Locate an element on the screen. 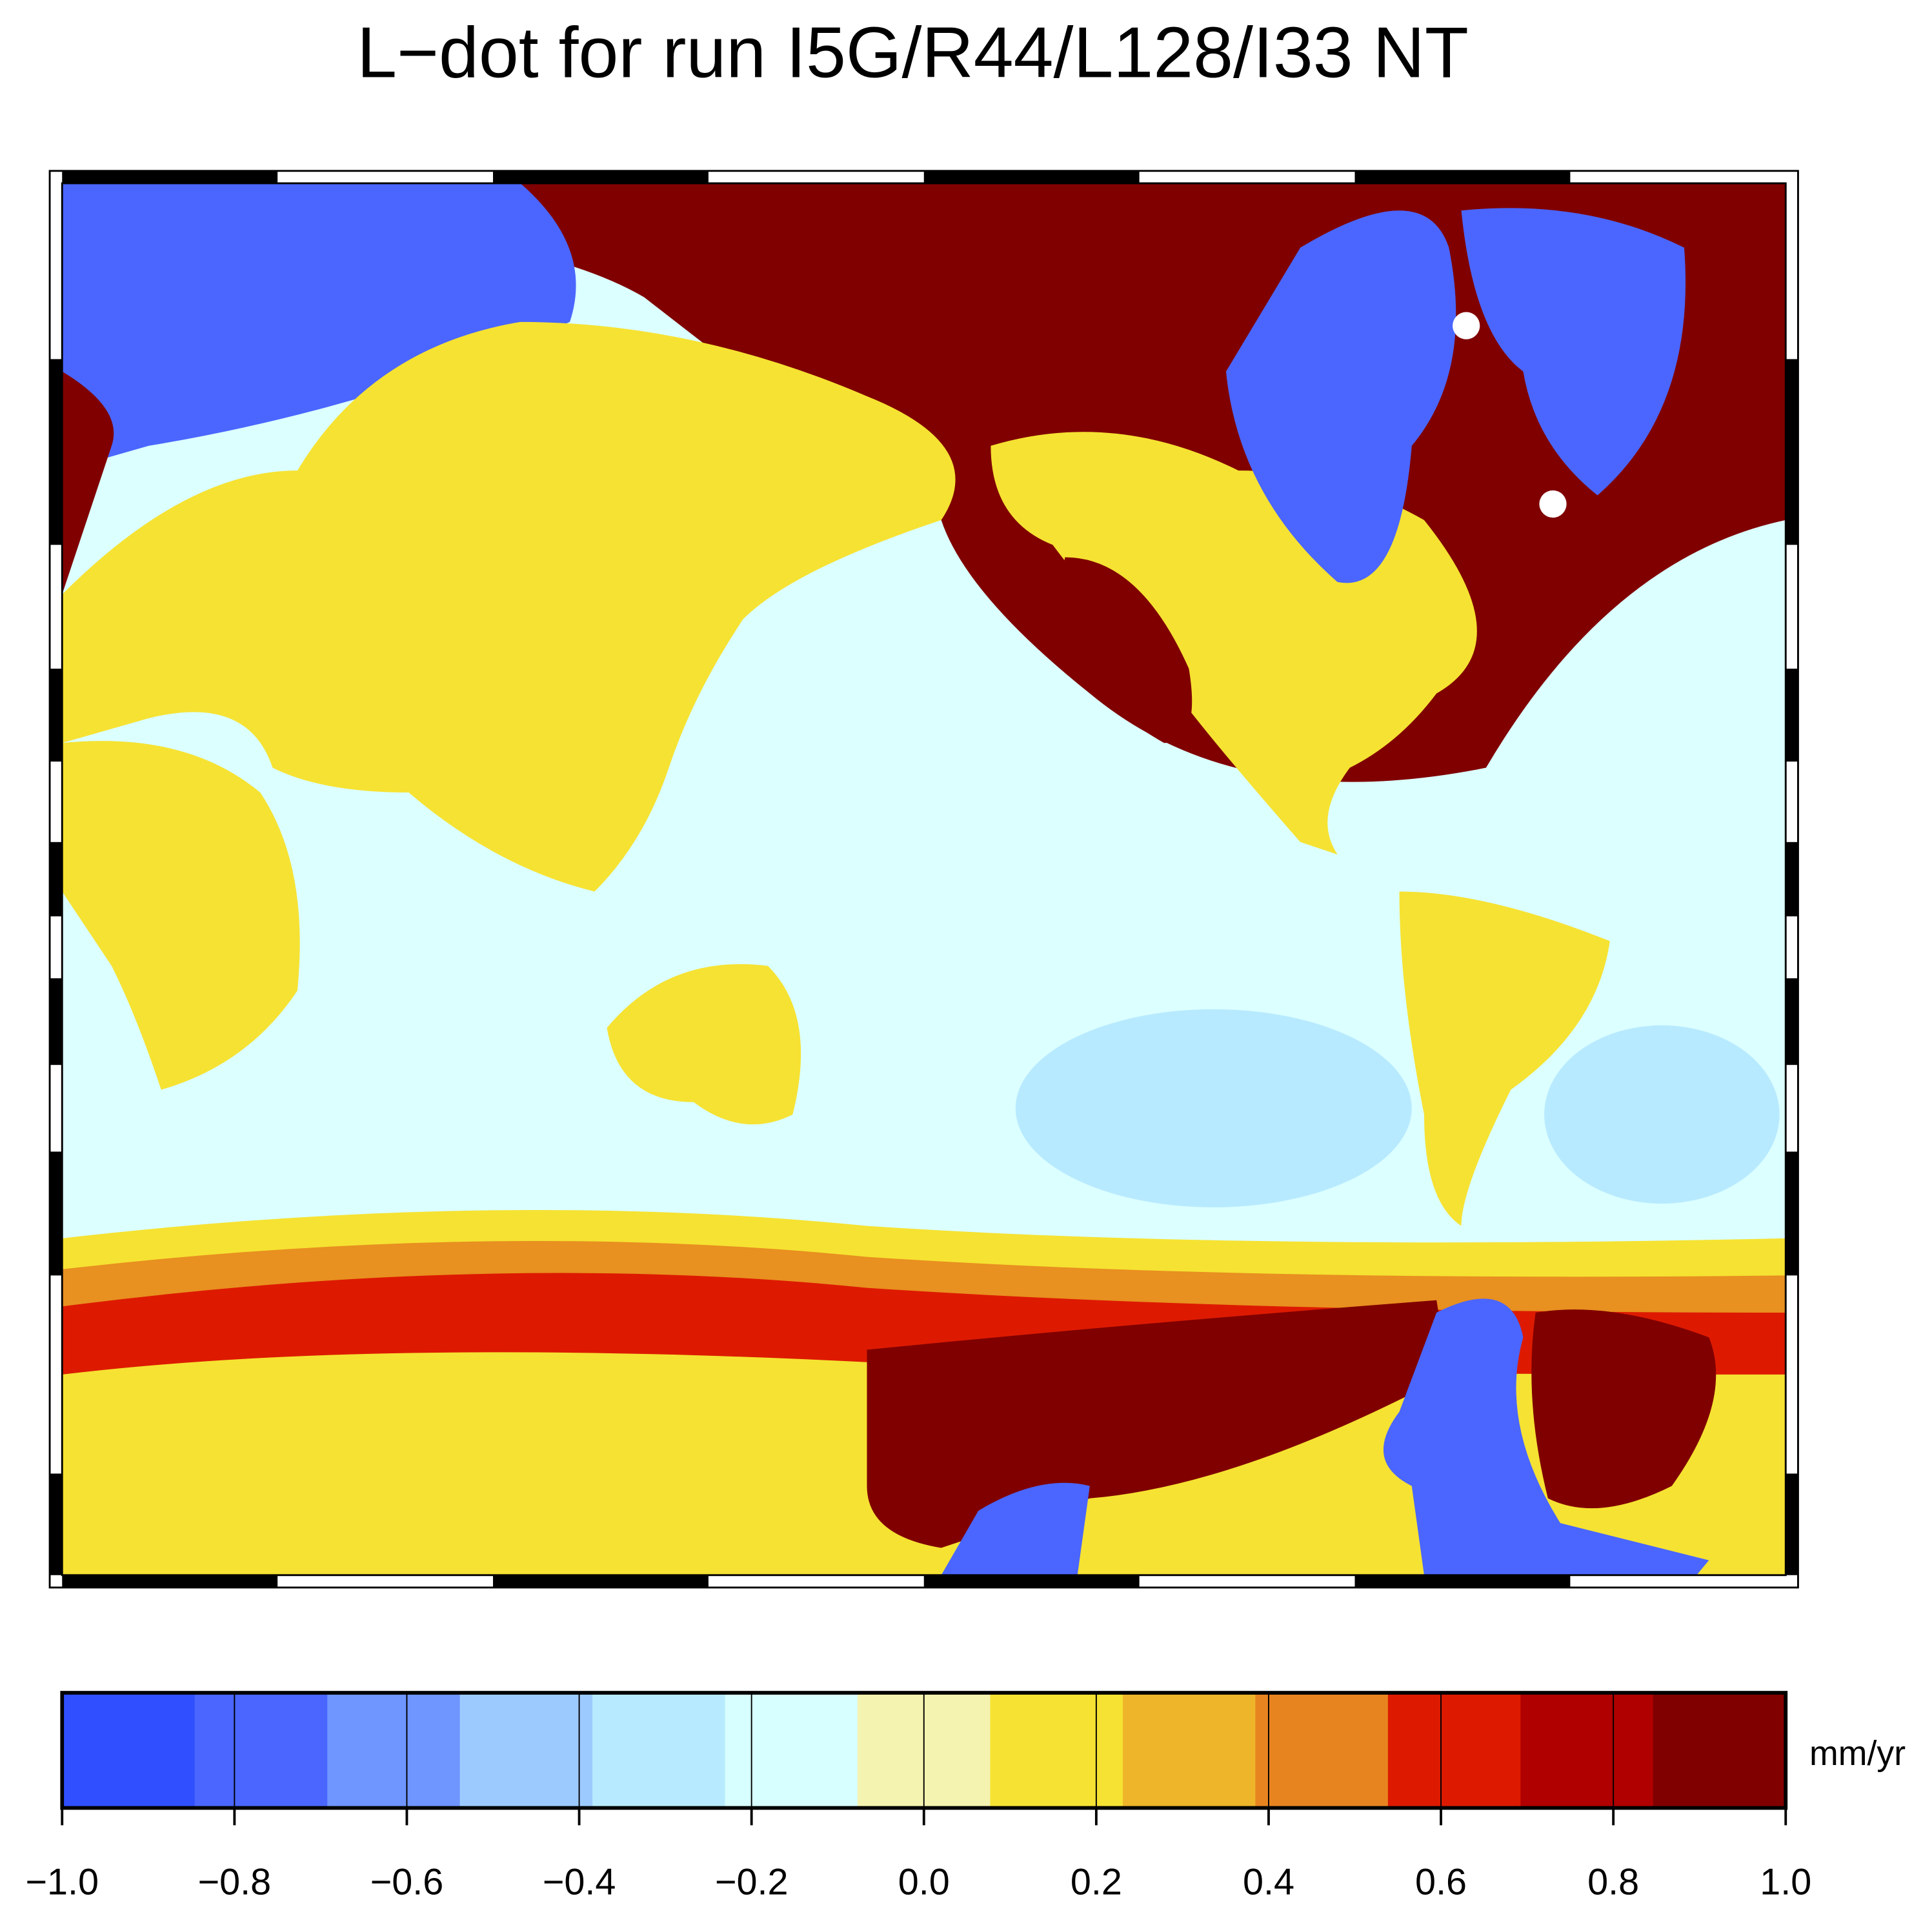 The width and height of the screenshot is (1932, 1907). colorbar-tick-label: −0.4 is located at coordinates (579, 1883).